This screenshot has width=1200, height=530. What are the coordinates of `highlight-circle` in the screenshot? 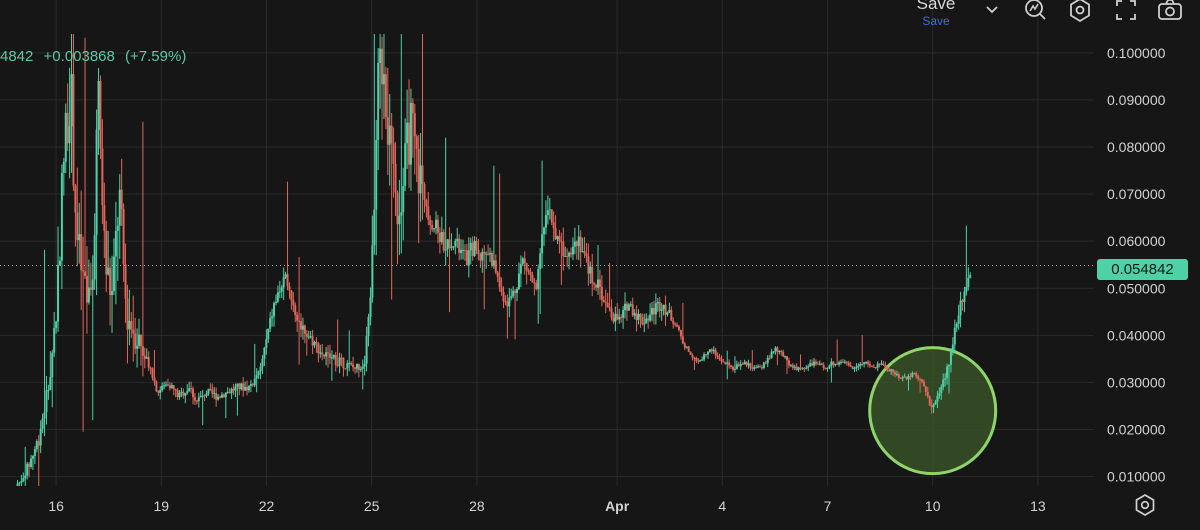 It's located at (933, 411).